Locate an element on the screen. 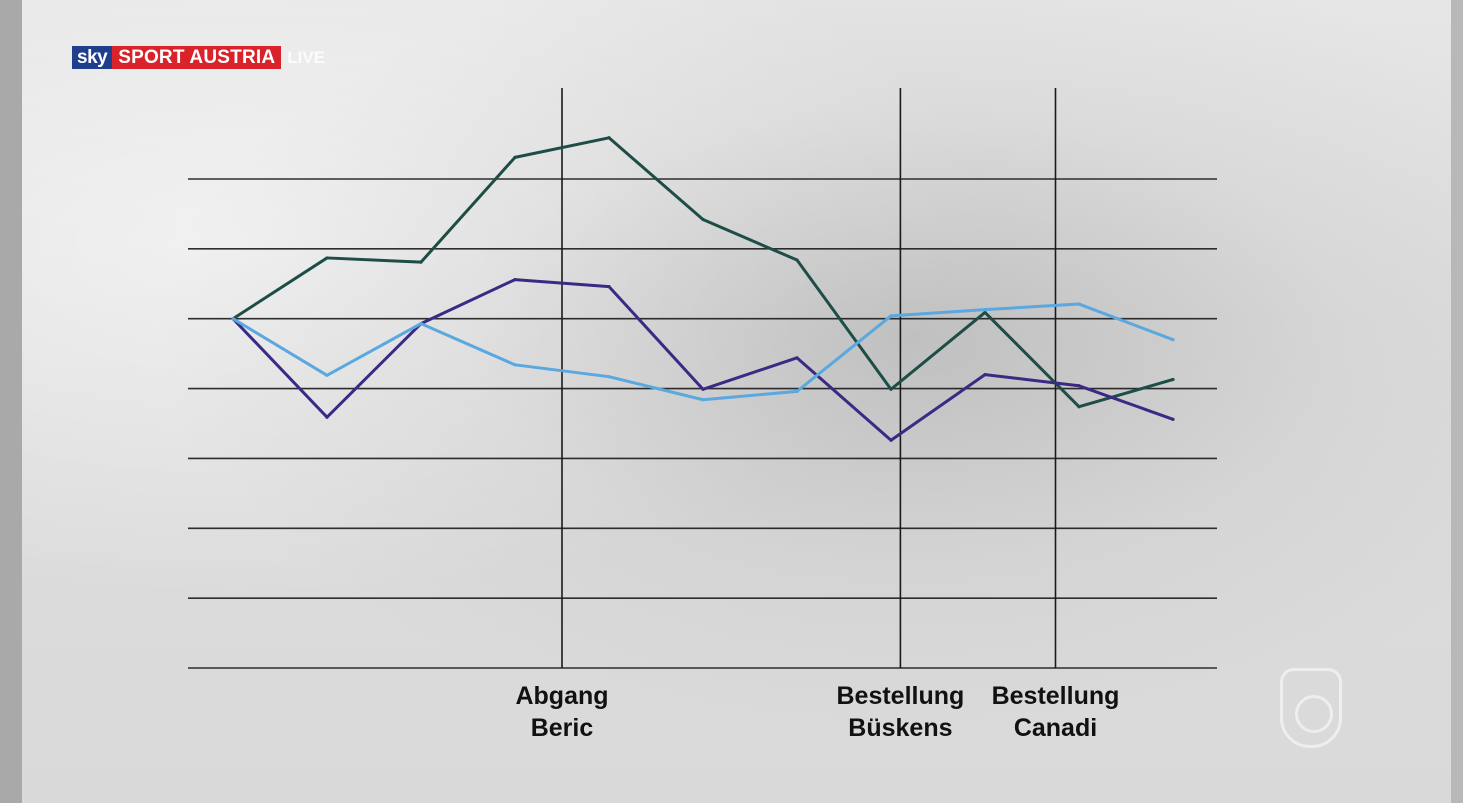 This screenshot has height=803, width=1463. club-badge-icon is located at coordinates (1311, 708).